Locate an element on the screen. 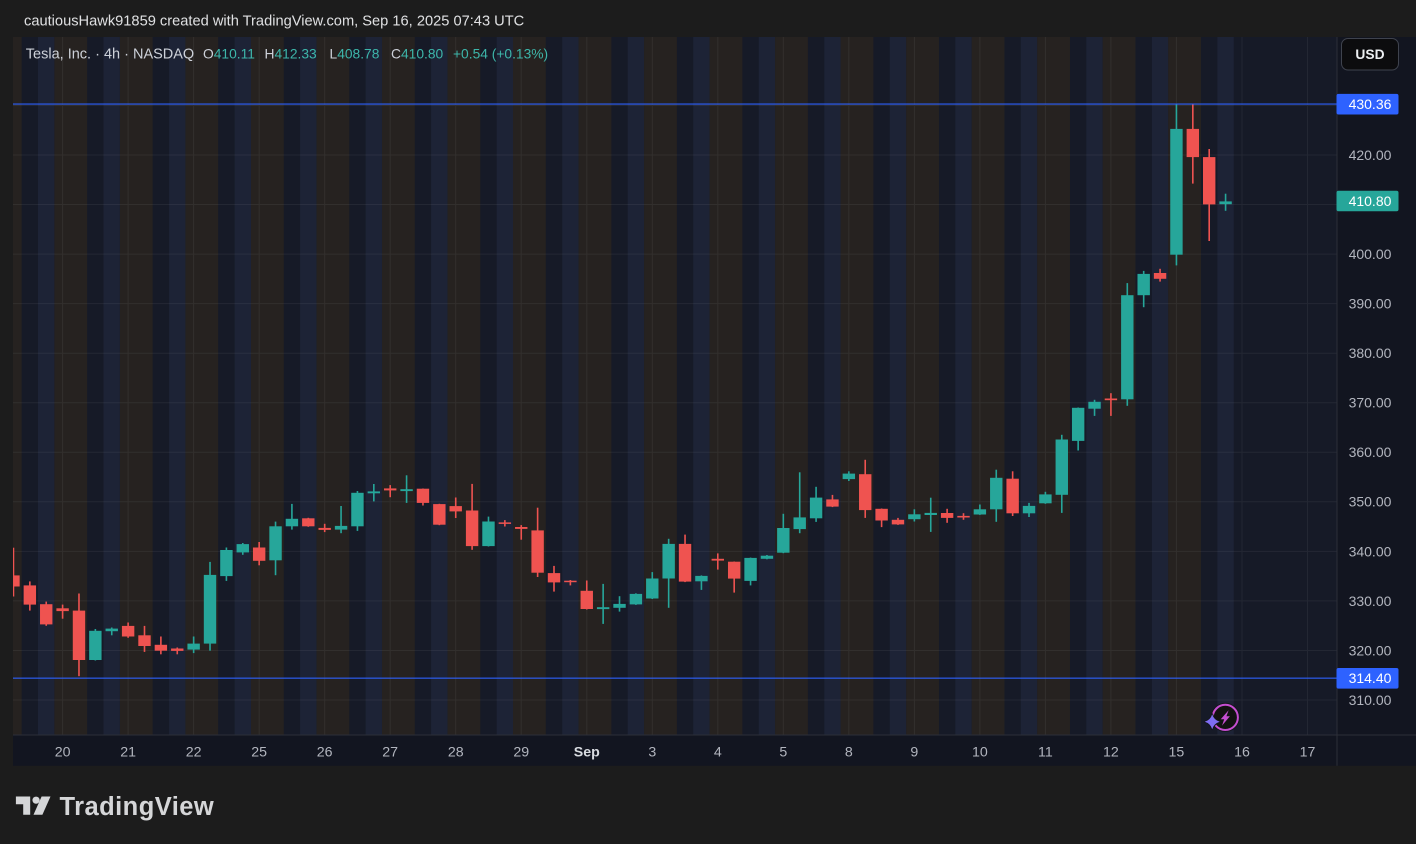 The height and width of the screenshot is (844, 1416). svg-text: 27 is located at coordinates (390, 753).